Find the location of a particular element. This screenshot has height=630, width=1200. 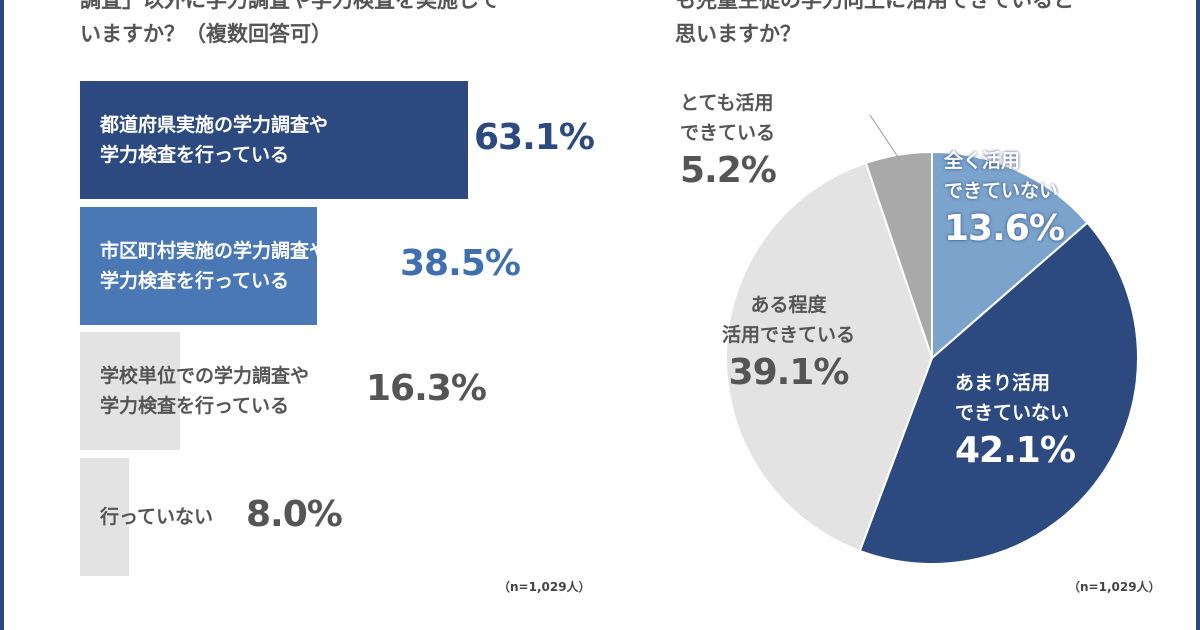

pie-label-line: とても活用 is located at coordinates (727, 103).